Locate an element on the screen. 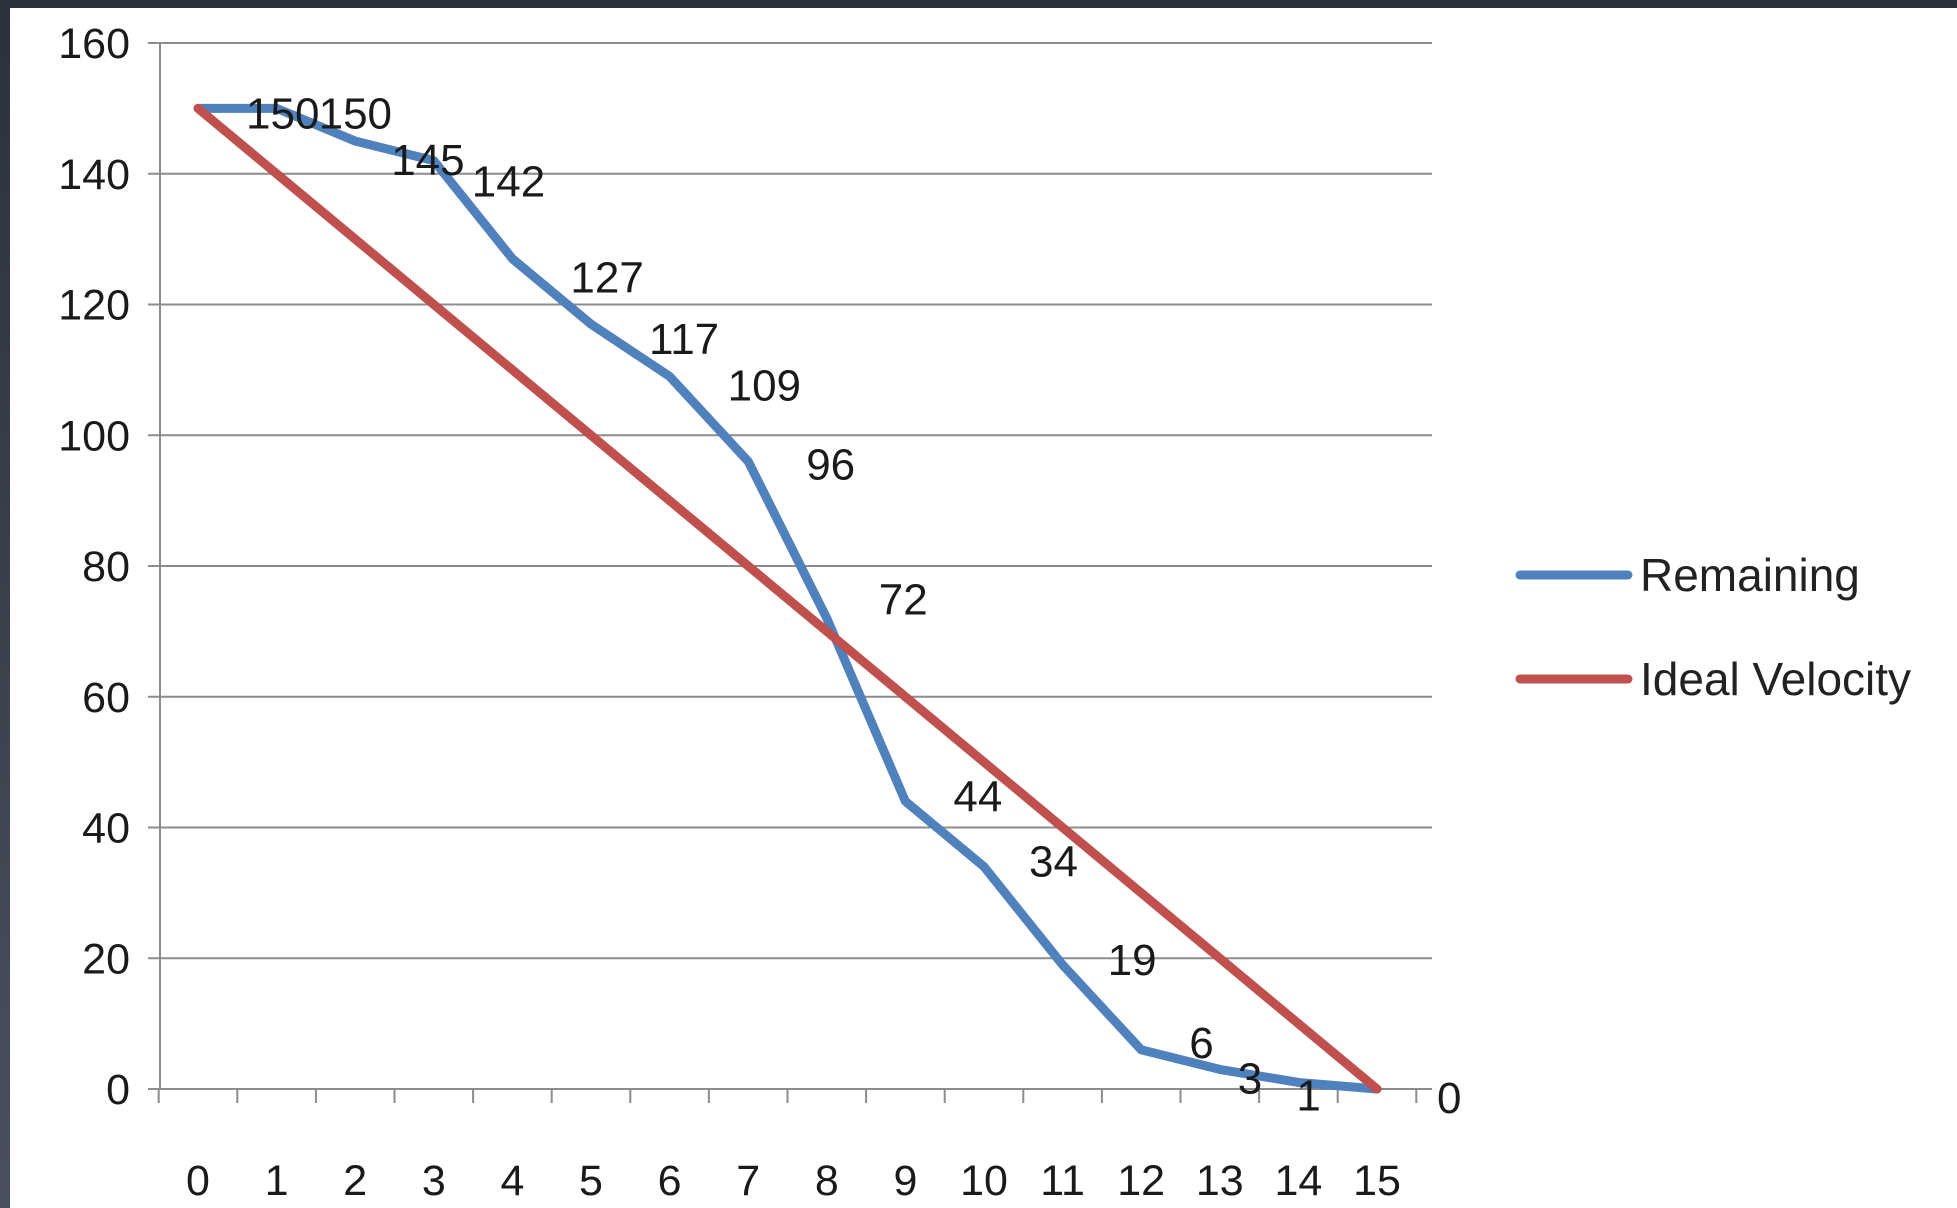  x-tick-label: 0 is located at coordinates (198, 1181).